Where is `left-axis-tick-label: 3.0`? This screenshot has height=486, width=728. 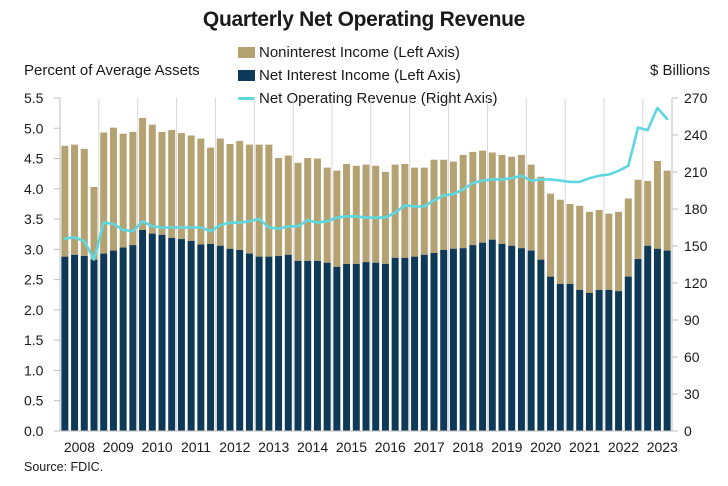 left-axis-tick-label: 3.0 is located at coordinates (34, 249).